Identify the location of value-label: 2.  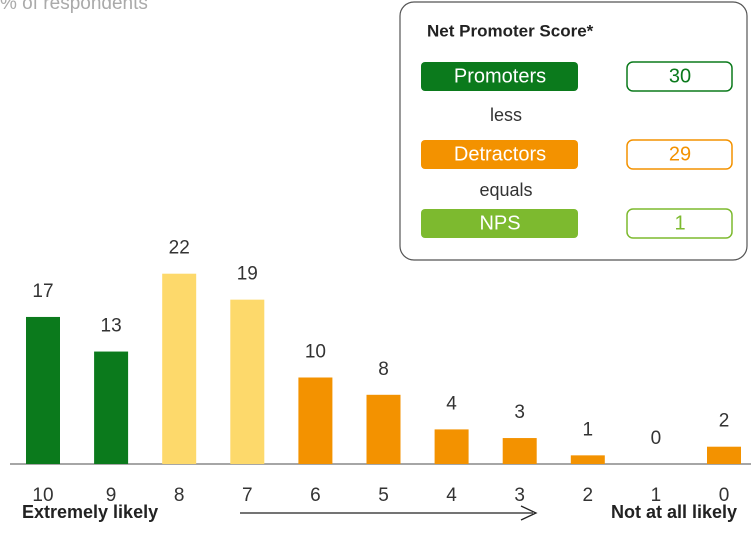
(724, 421).